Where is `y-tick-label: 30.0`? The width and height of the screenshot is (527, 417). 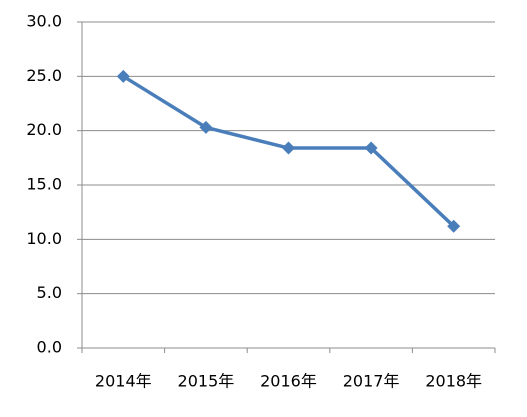 y-tick-label: 30.0 is located at coordinates (44, 21).